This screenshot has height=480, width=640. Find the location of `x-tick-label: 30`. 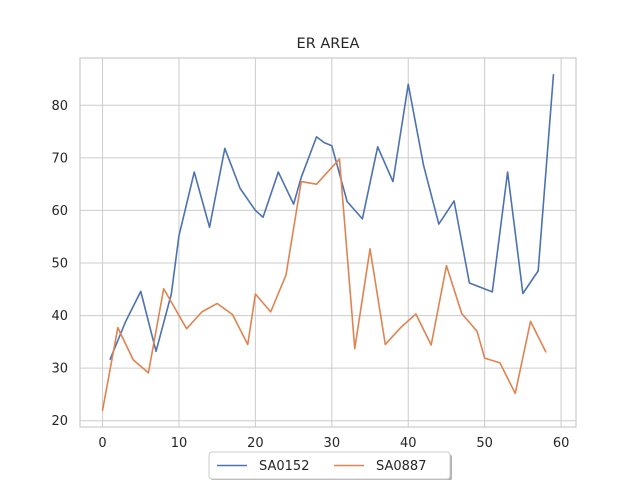

x-tick-label: 30 is located at coordinates (332, 443).